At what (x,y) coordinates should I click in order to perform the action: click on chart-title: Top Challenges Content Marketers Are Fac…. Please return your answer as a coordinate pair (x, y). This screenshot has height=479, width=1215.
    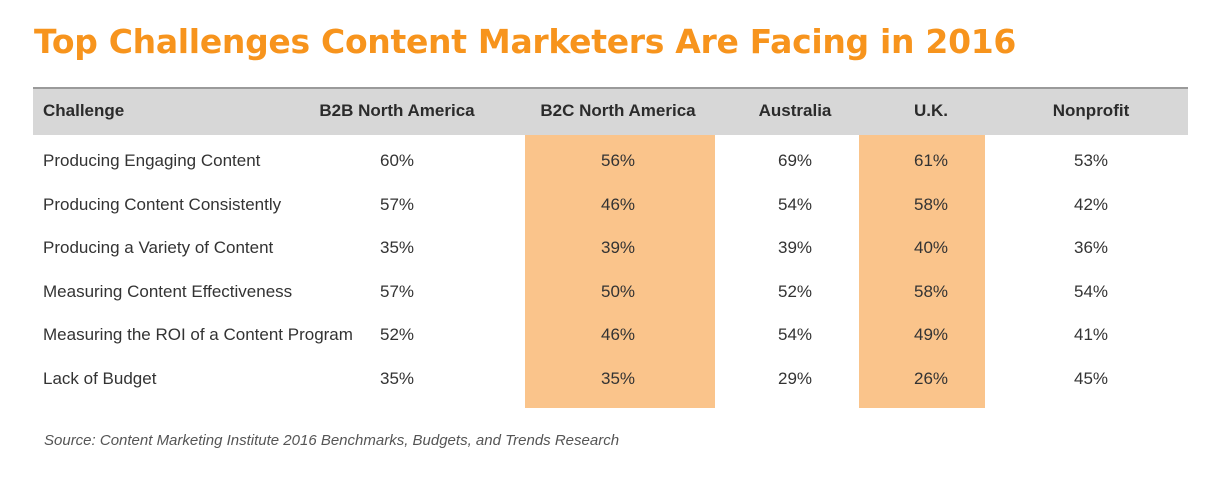
    Looking at the image, I should click on (525, 41).